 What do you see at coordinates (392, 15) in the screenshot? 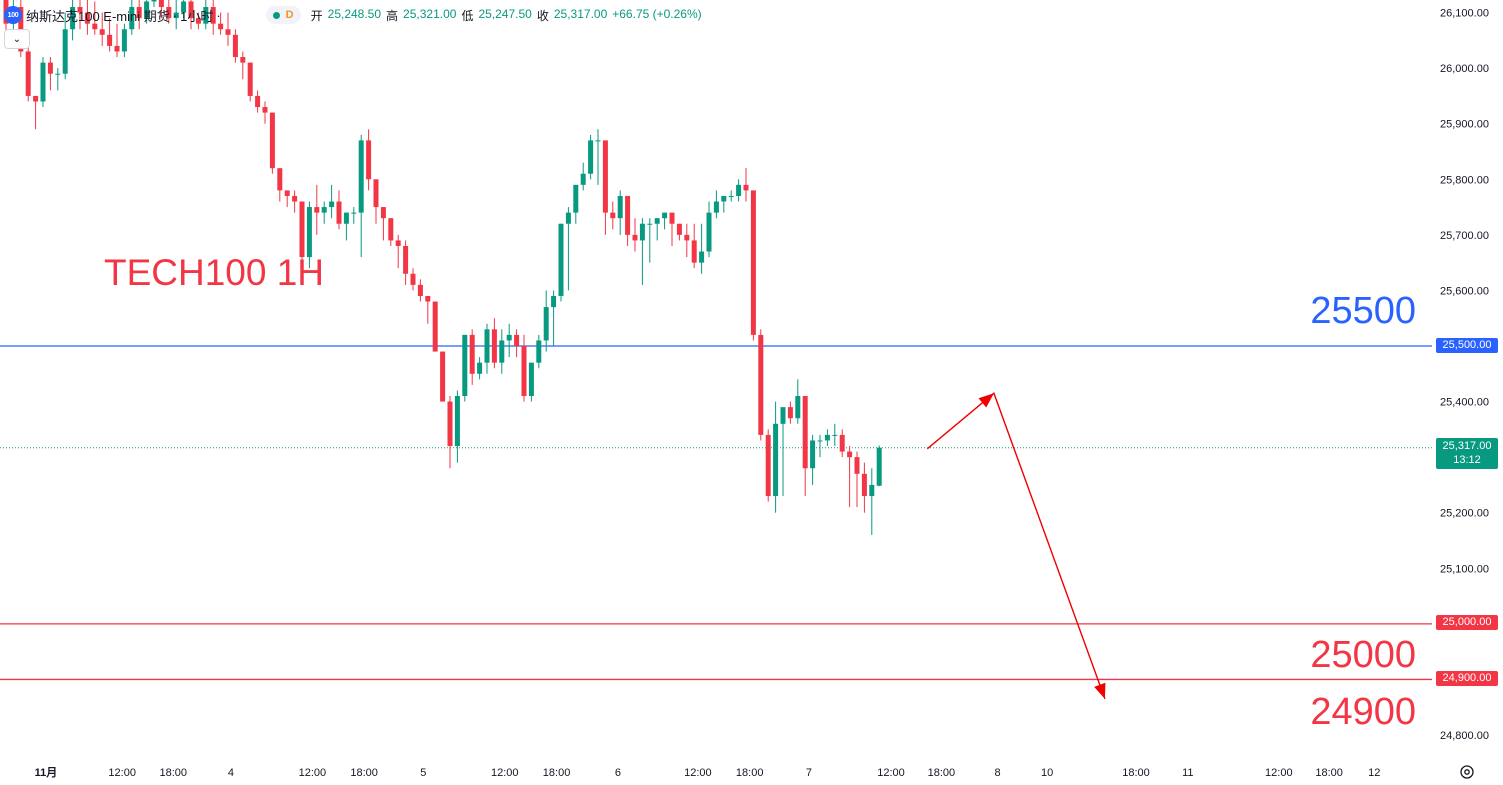
I see `high-label: 高` at bounding box center [392, 15].